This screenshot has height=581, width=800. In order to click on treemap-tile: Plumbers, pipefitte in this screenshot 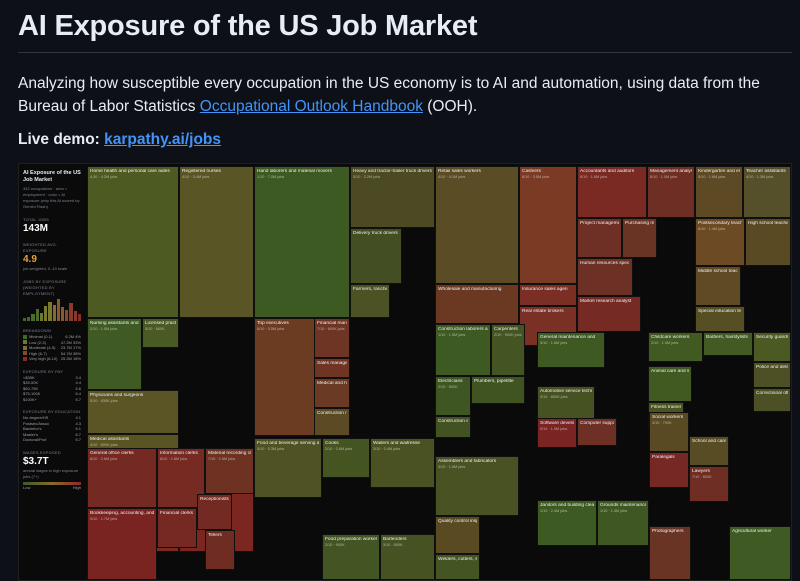, I will do `click(498, 390)`.